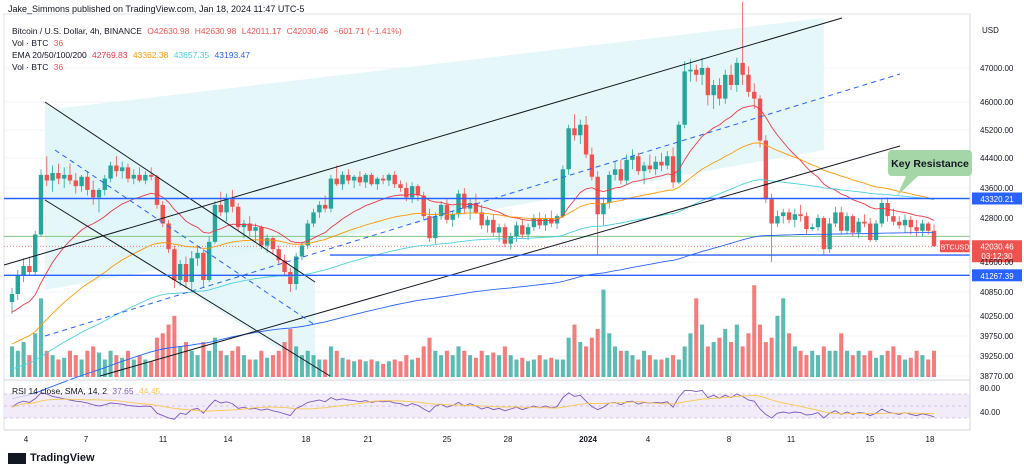 This screenshot has height=472, width=1024. Describe the element at coordinates (990, 388) in the screenshot. I see `rsi-tick-label: 80.00` at that location.